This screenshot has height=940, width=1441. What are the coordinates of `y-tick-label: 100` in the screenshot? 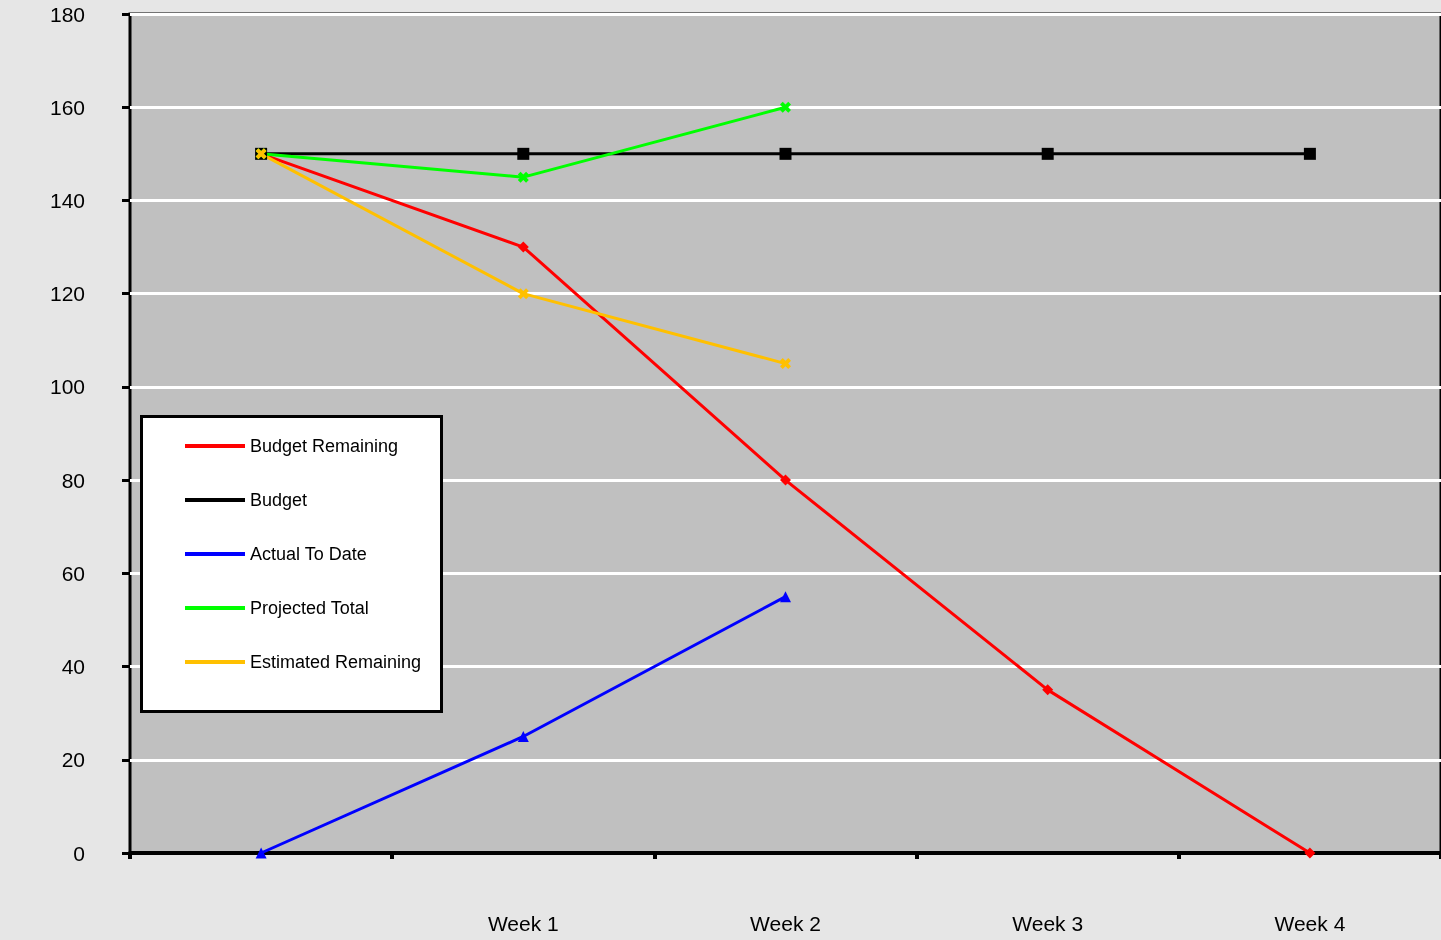 It's located at (67, 387).